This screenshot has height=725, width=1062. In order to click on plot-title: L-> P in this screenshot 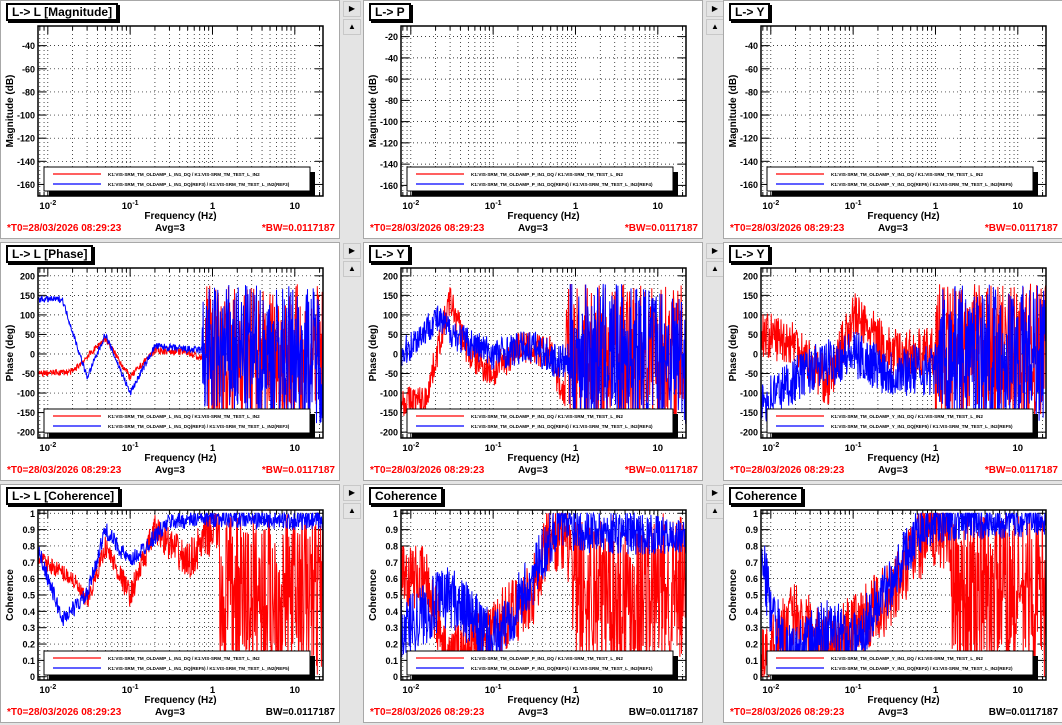, I will do `click(390, 12)`.